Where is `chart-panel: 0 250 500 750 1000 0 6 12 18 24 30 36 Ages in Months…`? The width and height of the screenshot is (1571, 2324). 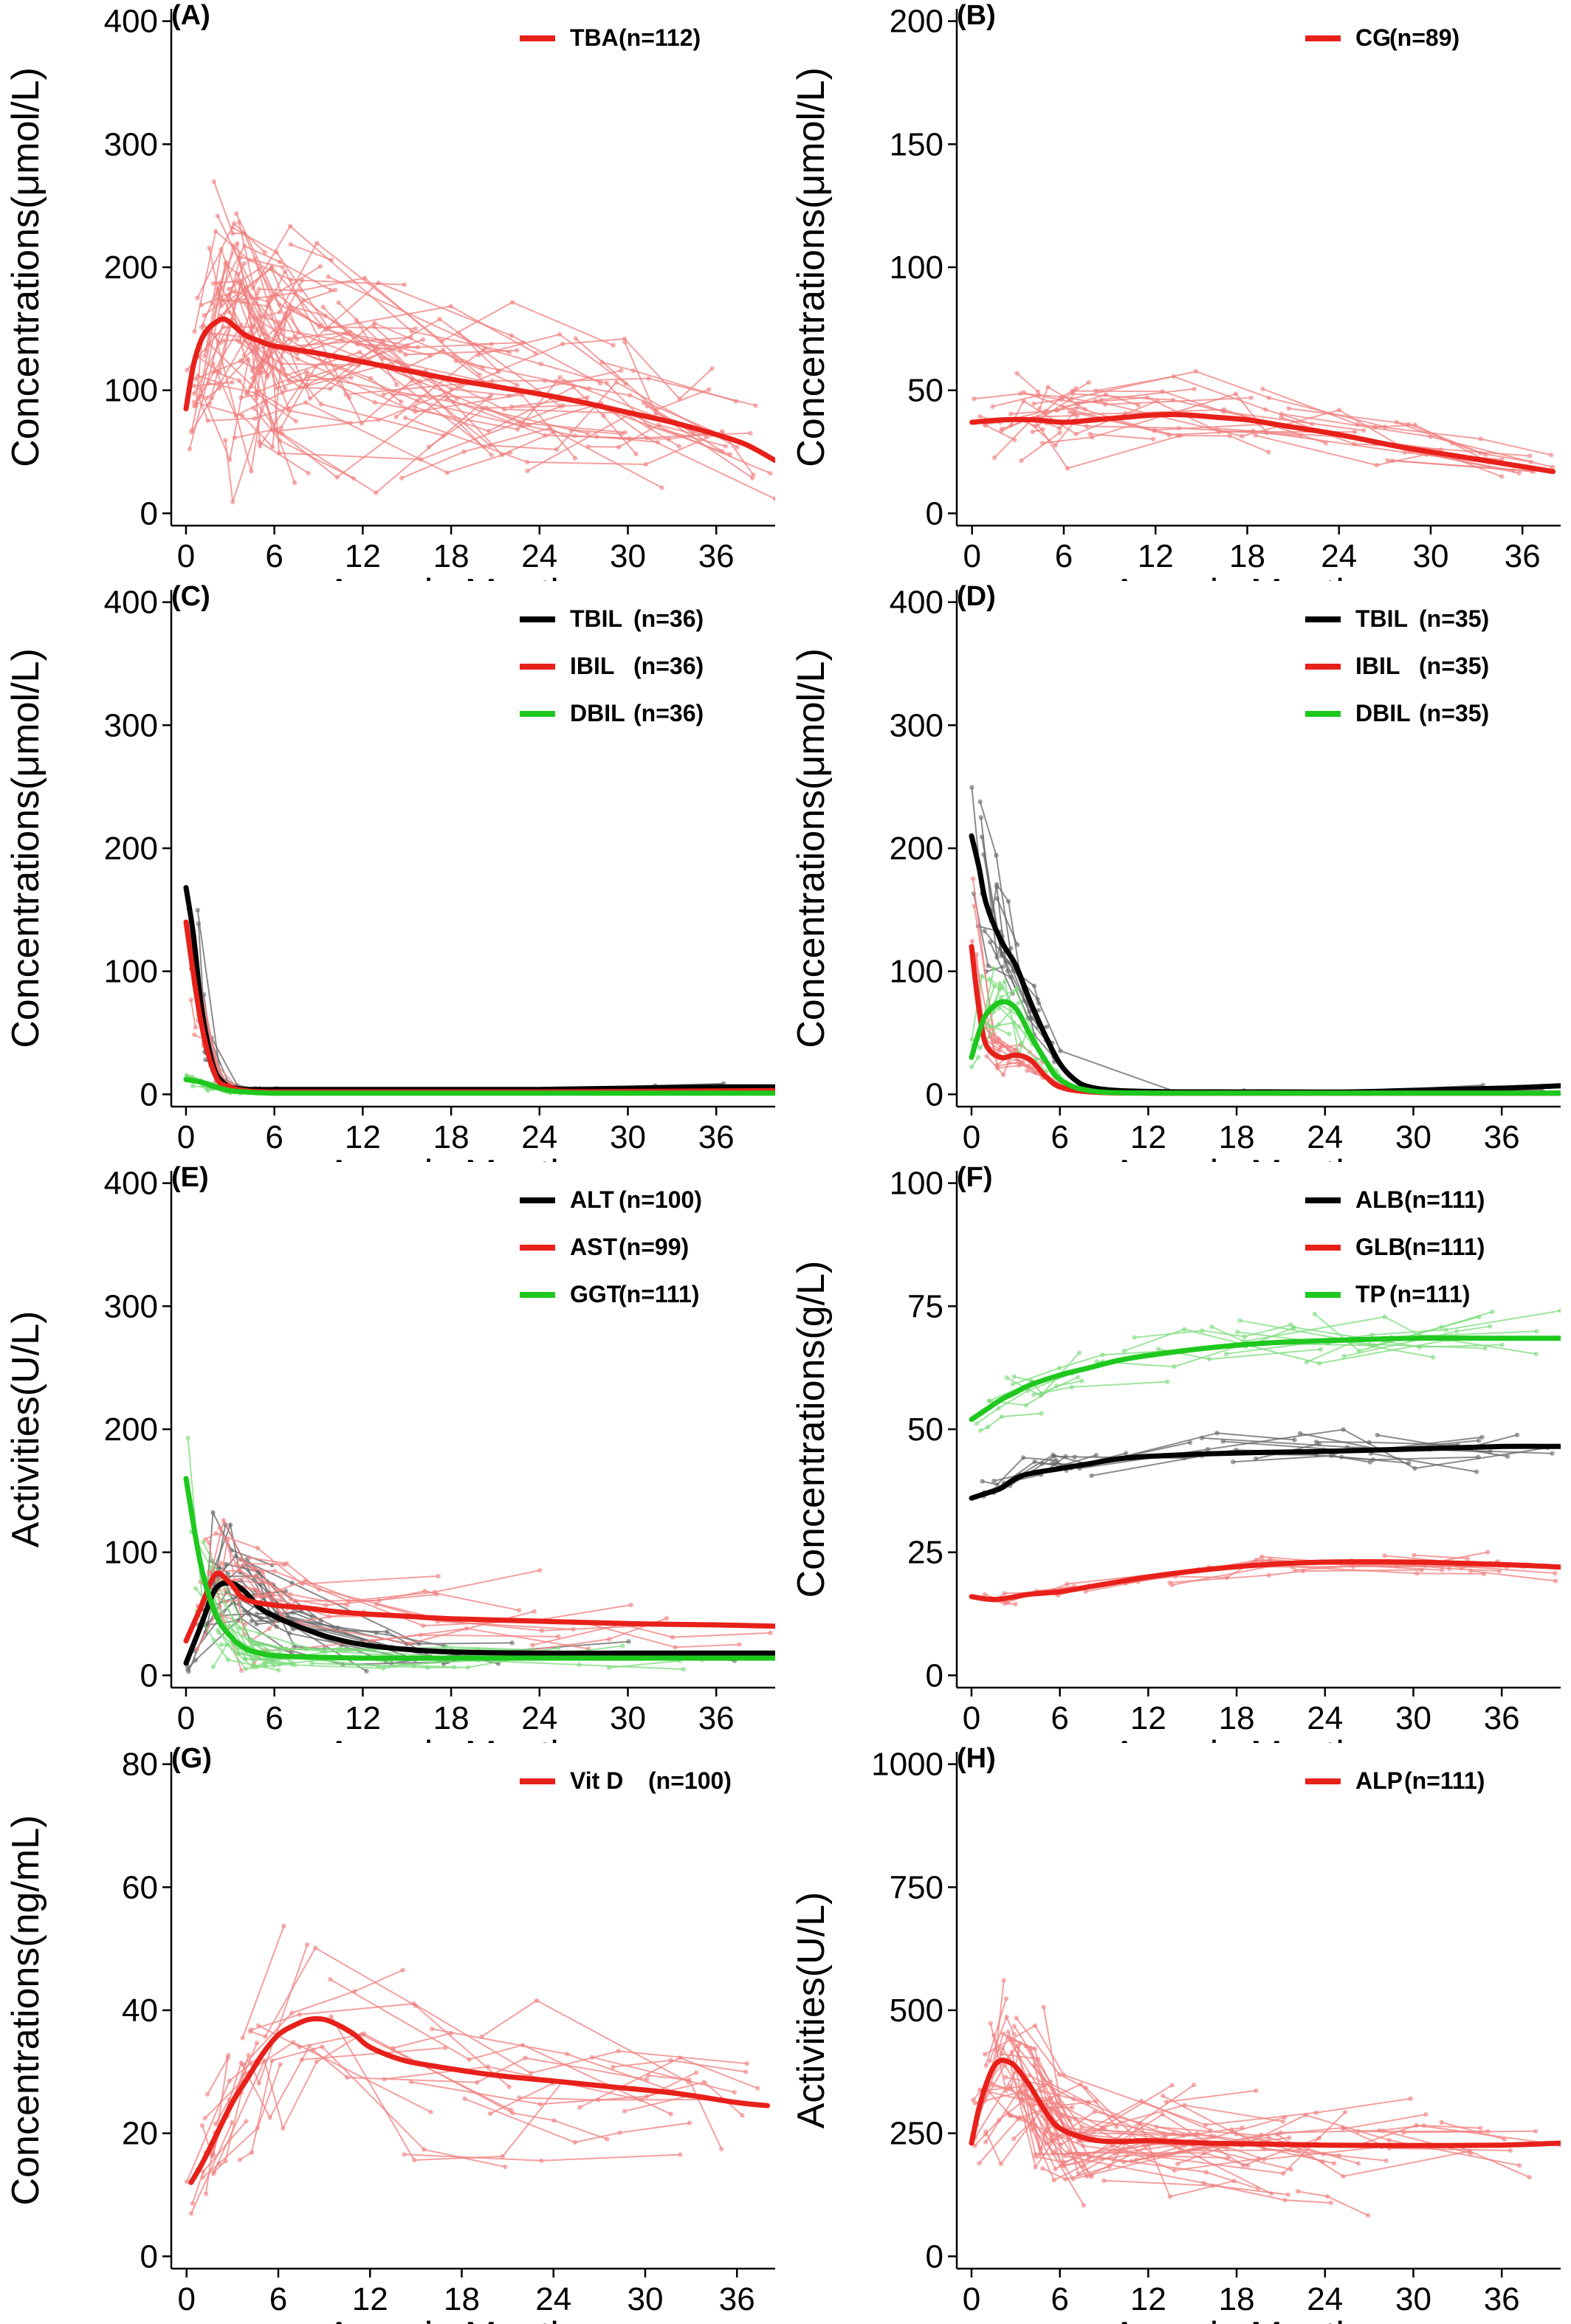
chart-panel: 0 250 500 750 1000 0 6 12 18 24 30 36 Ages in Months… is located at coordinates (1178, 2033).